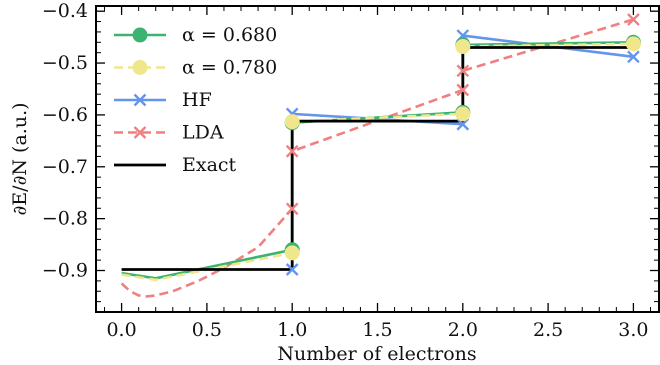 This screenshot has width=660, height=365. What do you see at coordinates (209, 165) in the screenshot?
I see `legend-label: Exact` at bounding box center [209, 165].